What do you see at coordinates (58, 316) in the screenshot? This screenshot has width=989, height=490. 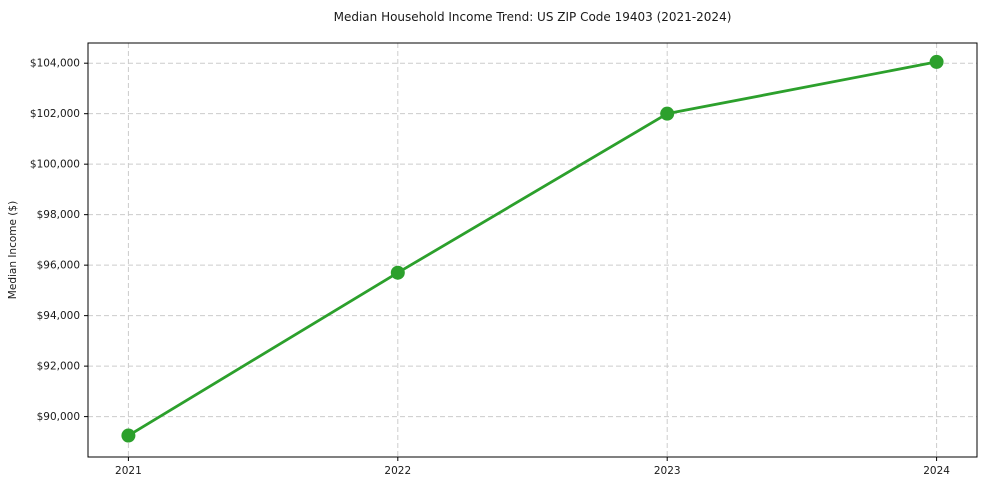 I see `y-tick-label: $94,000` at bounding box center [58, 316].